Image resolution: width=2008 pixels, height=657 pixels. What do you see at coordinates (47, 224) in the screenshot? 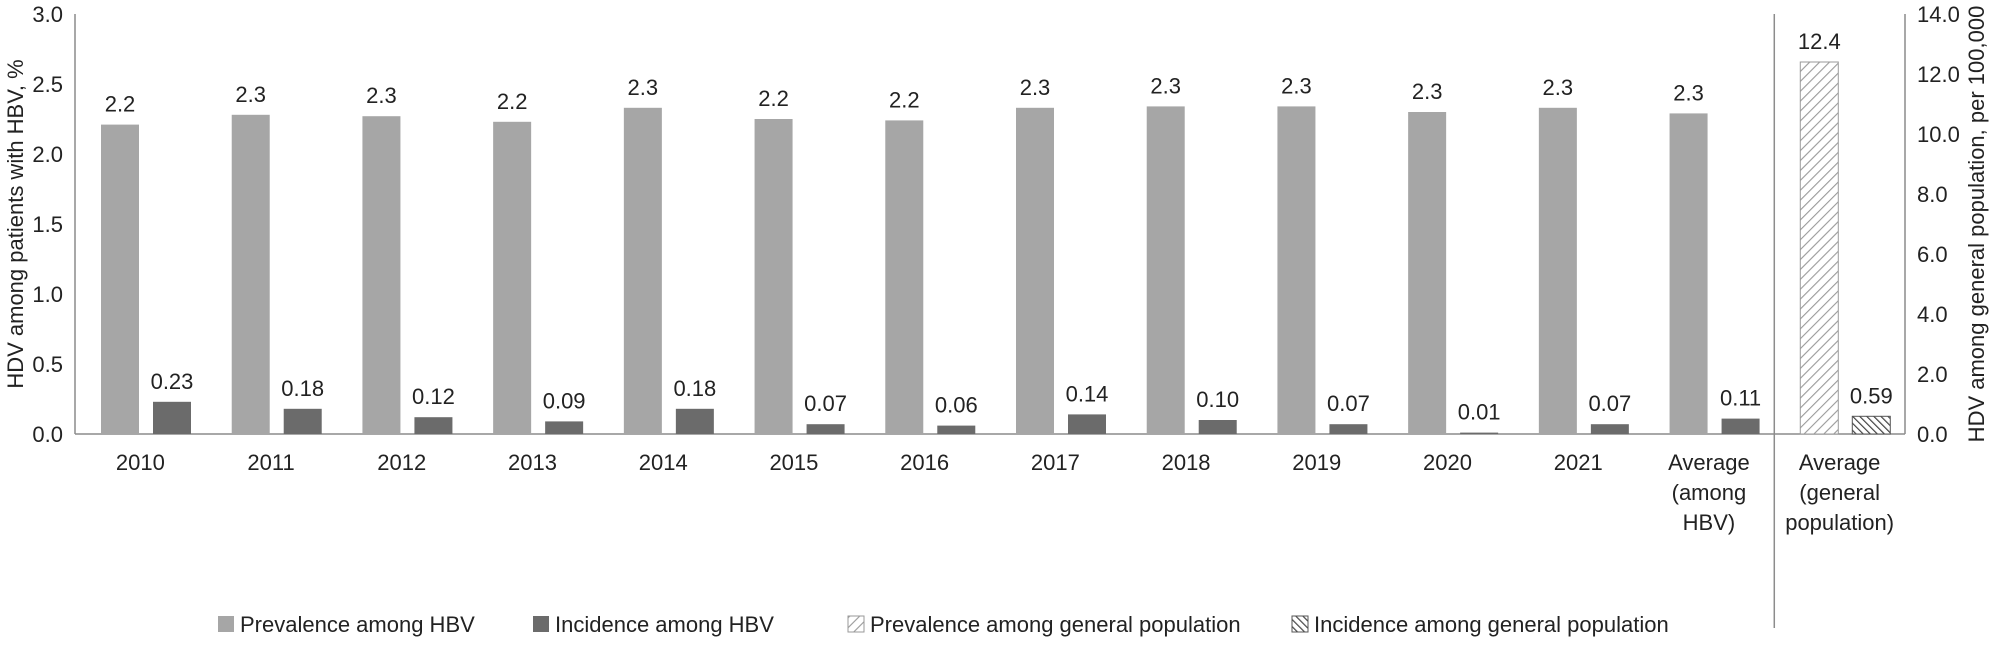
I see `y-left-tick-label: 1.5` at bounding box center [47, 224].